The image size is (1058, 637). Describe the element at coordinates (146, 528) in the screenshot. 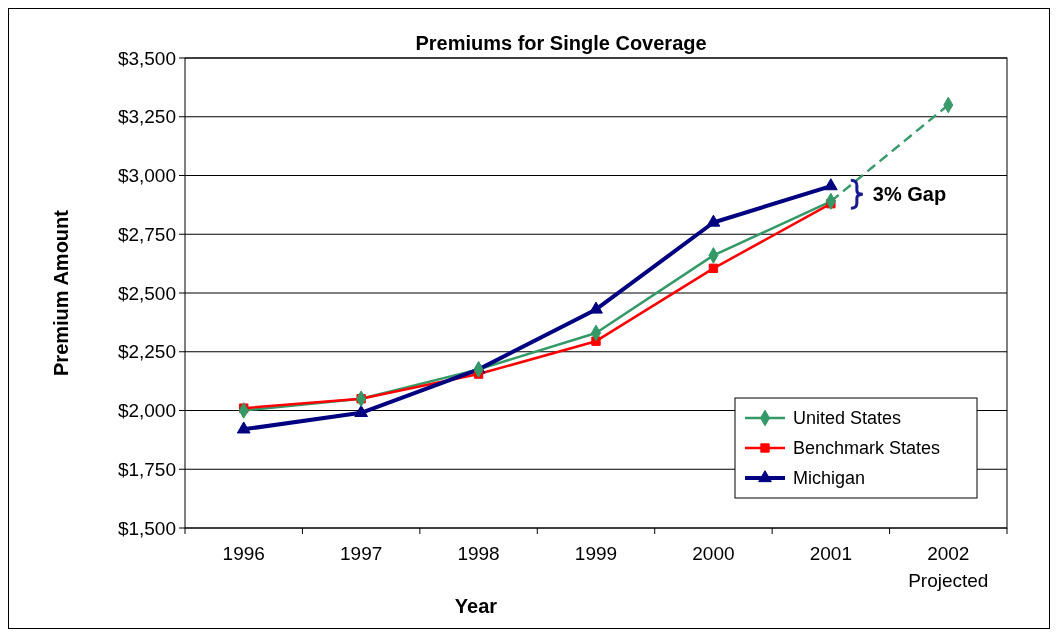

I see `y-tick-label: $1,500` at that location.